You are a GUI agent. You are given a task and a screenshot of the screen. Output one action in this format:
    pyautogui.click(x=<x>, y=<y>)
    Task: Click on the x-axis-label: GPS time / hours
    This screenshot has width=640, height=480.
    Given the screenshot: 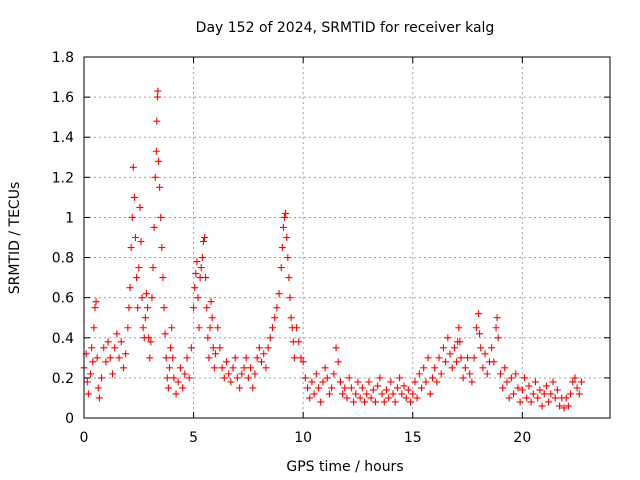 What is the action you would take?
    pyautogui.click(x=344, y=467)
    